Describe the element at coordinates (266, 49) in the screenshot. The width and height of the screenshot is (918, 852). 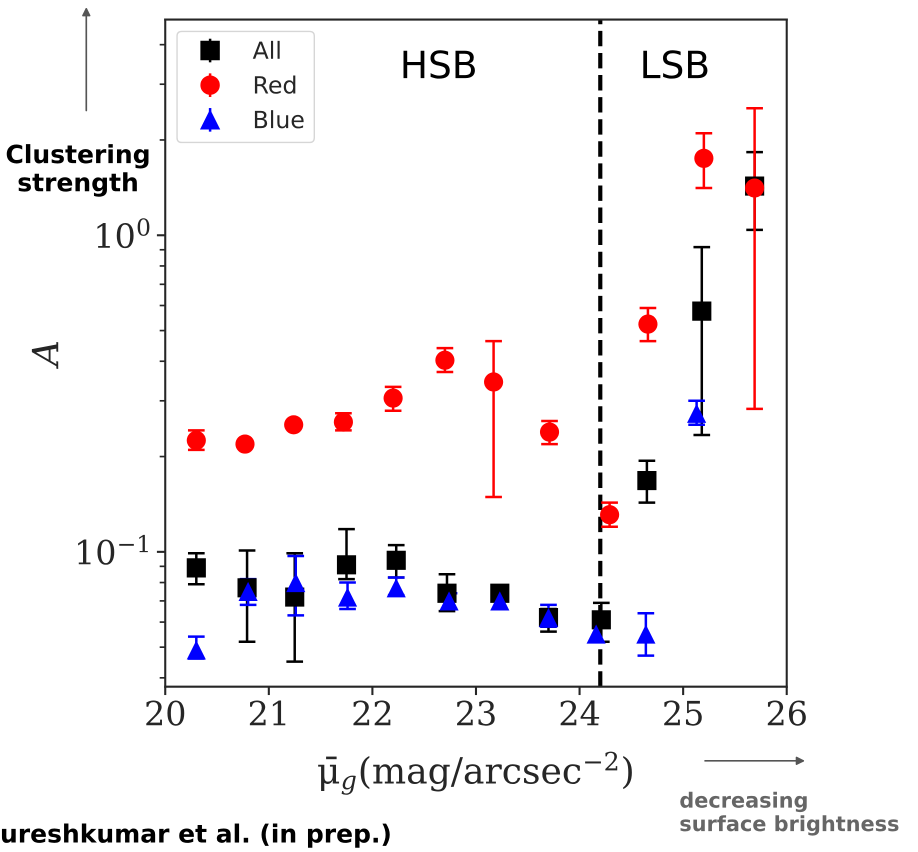
I see `legend-label: All` at that location.